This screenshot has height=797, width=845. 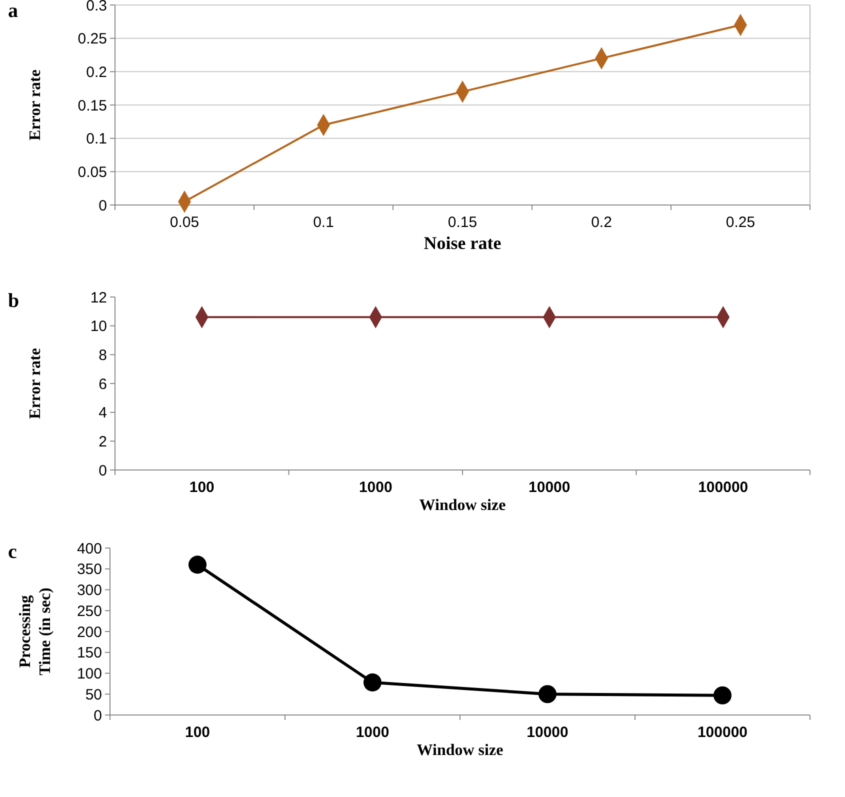 What do you see at coordinates (102, 441) in the screenshot?
I see `y-tick-label: 2` at bounding box center [102, 441].